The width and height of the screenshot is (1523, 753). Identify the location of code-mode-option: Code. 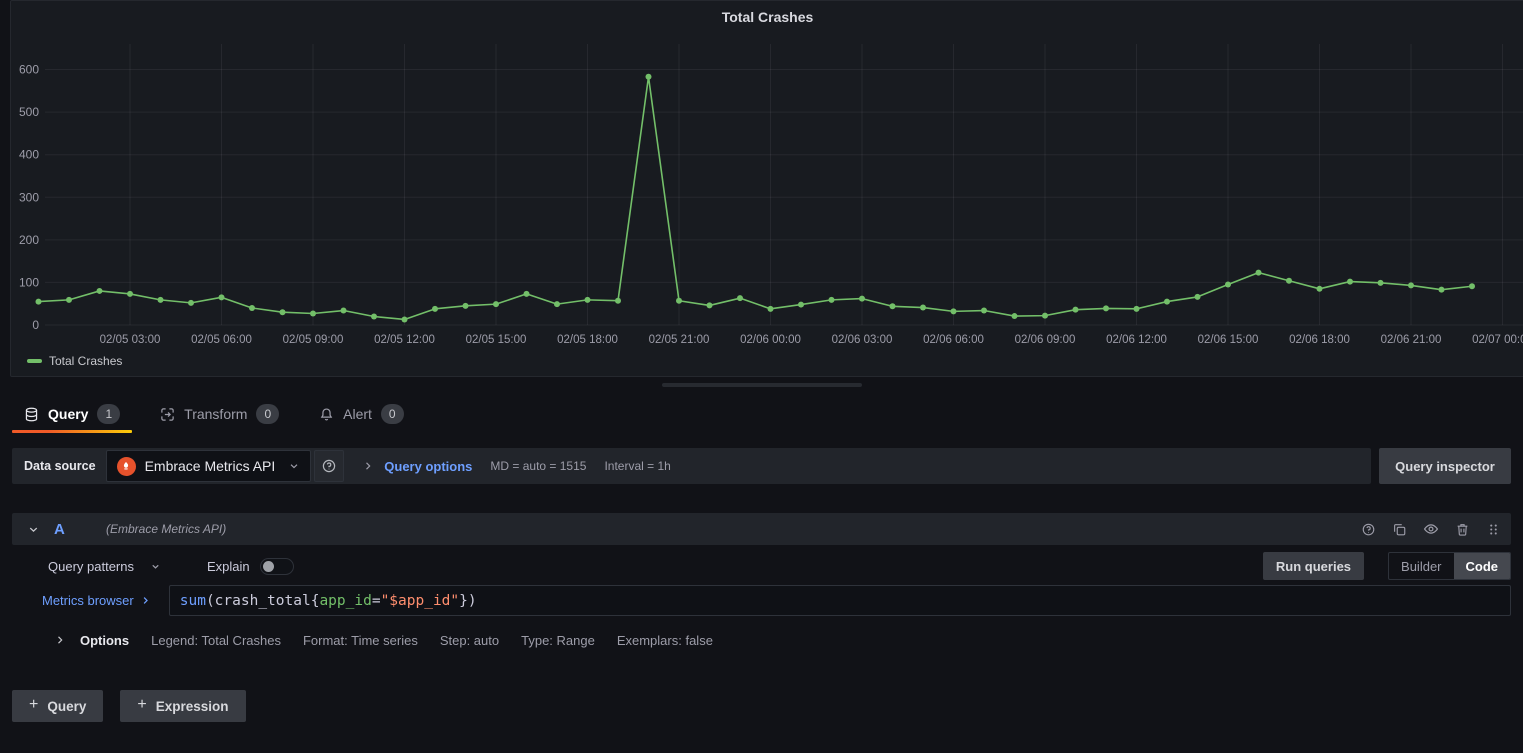
(1481, 566).